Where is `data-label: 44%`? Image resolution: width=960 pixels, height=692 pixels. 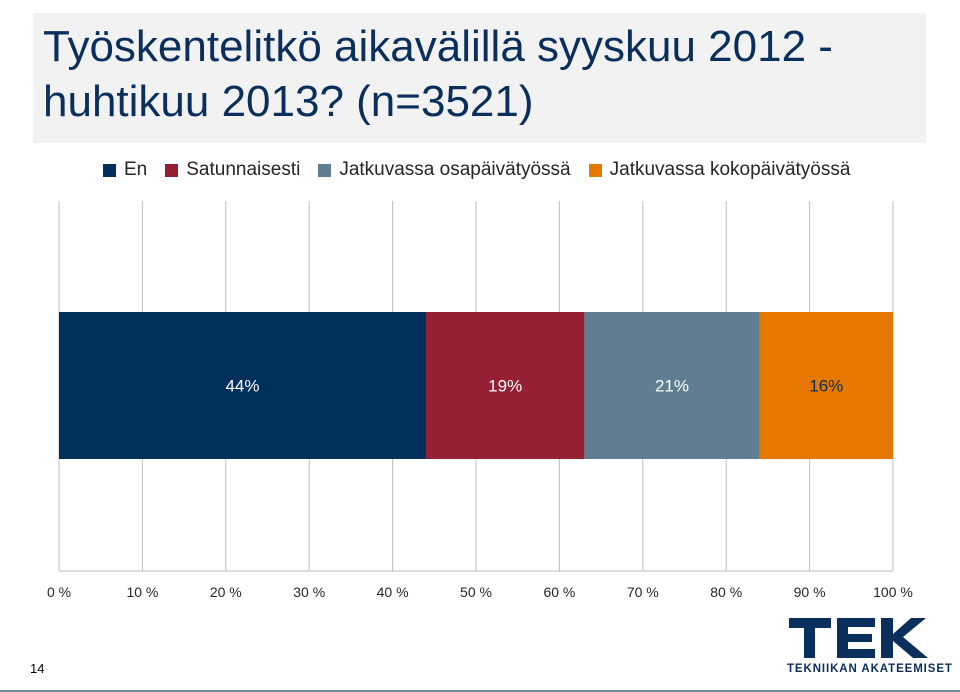 data-label: 44% is located at coordinates (242, 386).